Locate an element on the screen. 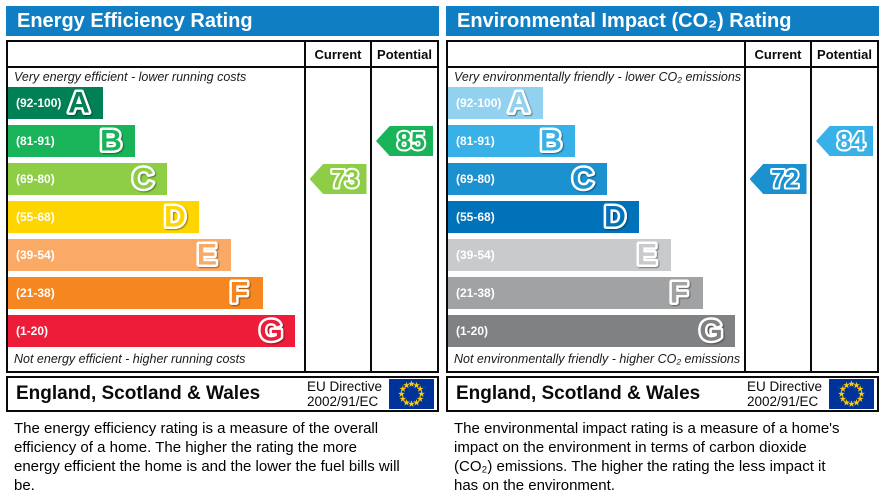  current-rating-value: 72 is located at coordinates (785, 179).